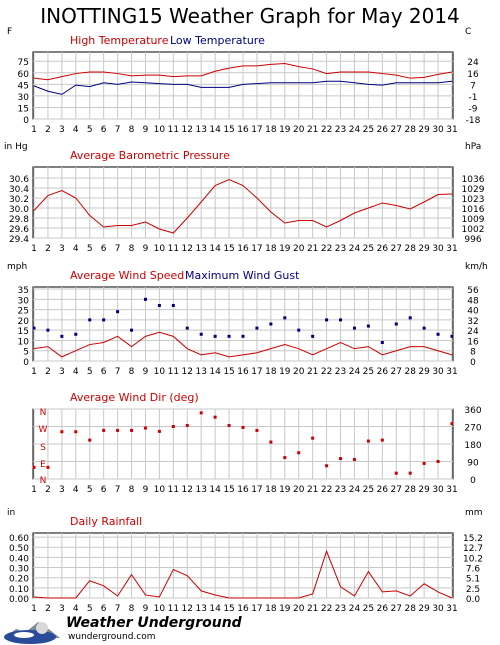  I want to click on y-tick-label-left: 75, so click(23, 63).